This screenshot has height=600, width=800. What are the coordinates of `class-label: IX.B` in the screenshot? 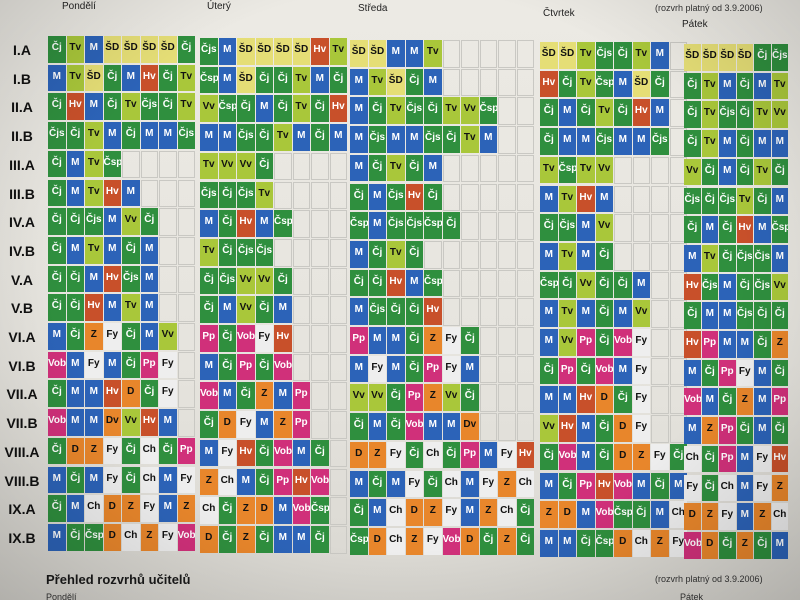 It's located at (22, 537).